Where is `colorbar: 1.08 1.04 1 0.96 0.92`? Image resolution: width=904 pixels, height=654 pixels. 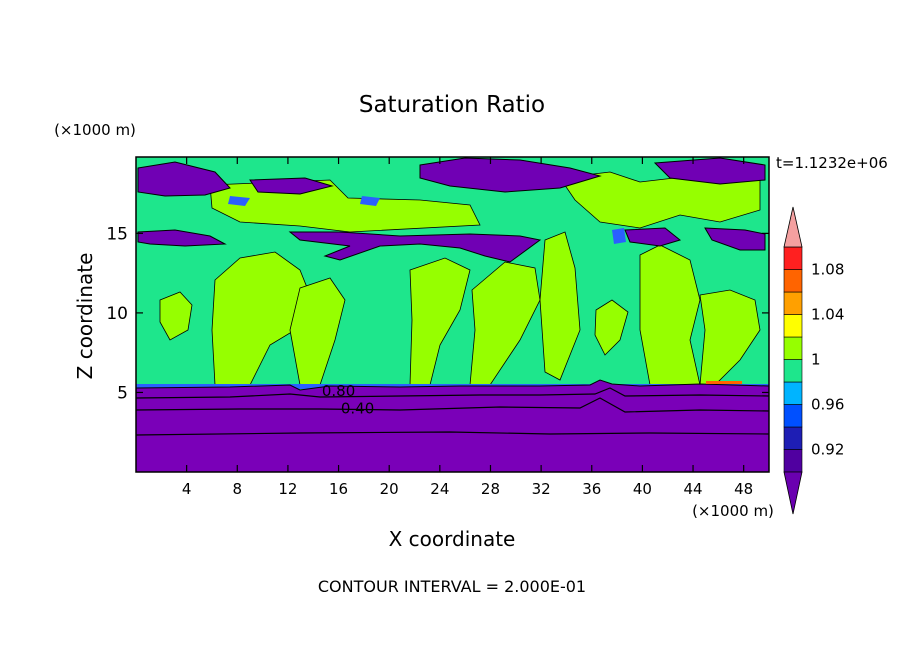
colorbar: 1.08 1.04 1 0.96 0.92 is located at coordinates (813, 360).